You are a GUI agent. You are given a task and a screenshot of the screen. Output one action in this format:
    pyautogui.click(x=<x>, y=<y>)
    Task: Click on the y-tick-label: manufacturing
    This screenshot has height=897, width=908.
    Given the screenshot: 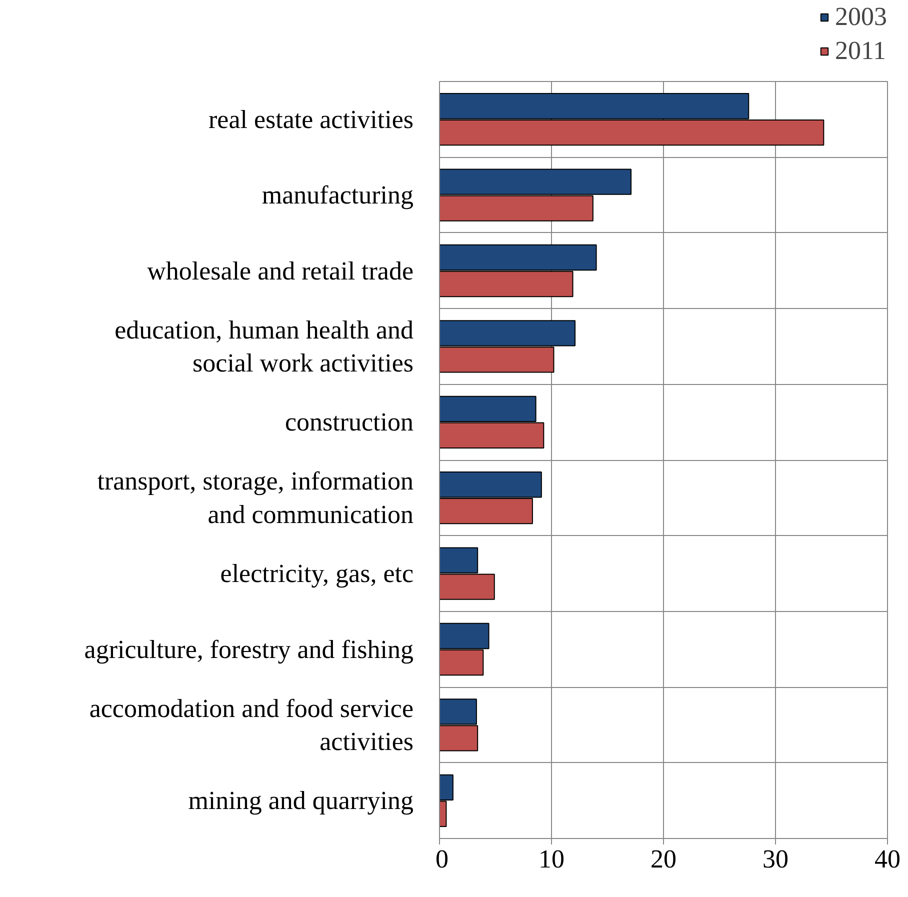 What is the action you would take?
    pyautogui.click(x=338, y=195)
    